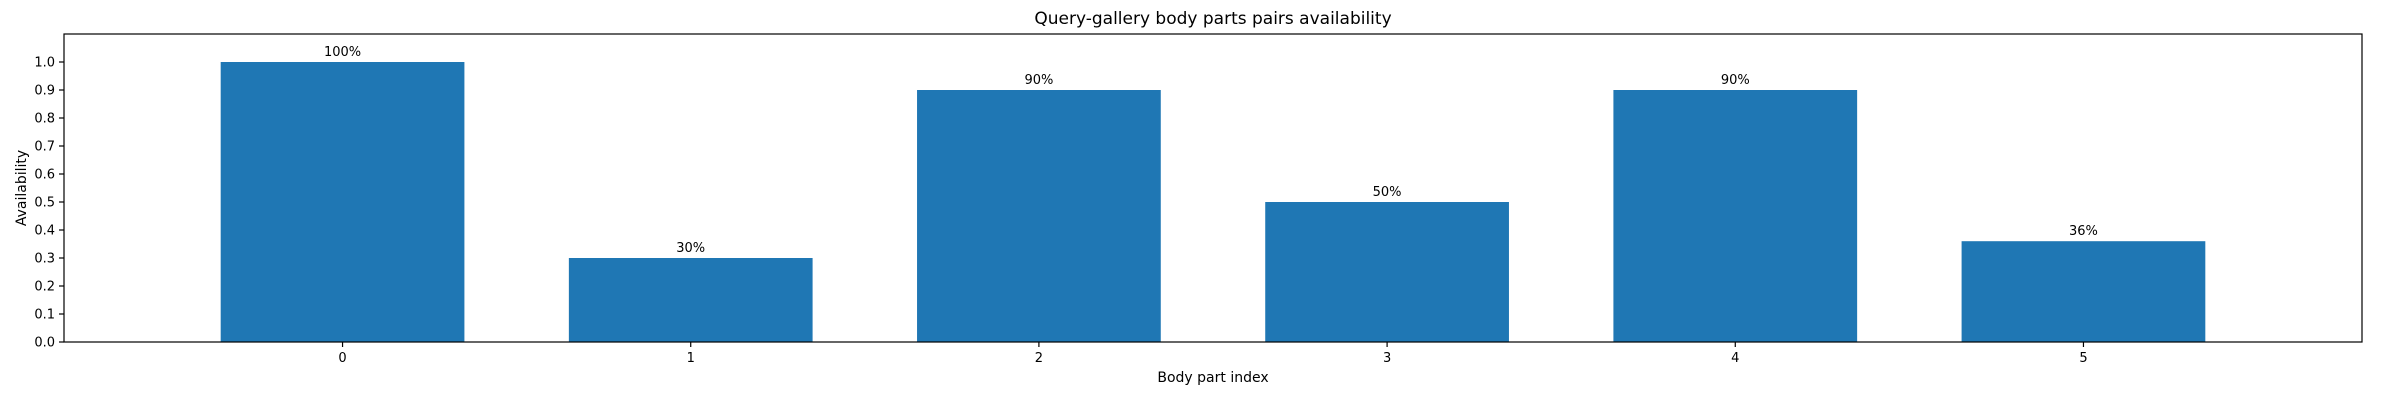 The width and height of the screenshot is (2400, 400). I want to click on y-axis-label: Availability, so click(22, 188).